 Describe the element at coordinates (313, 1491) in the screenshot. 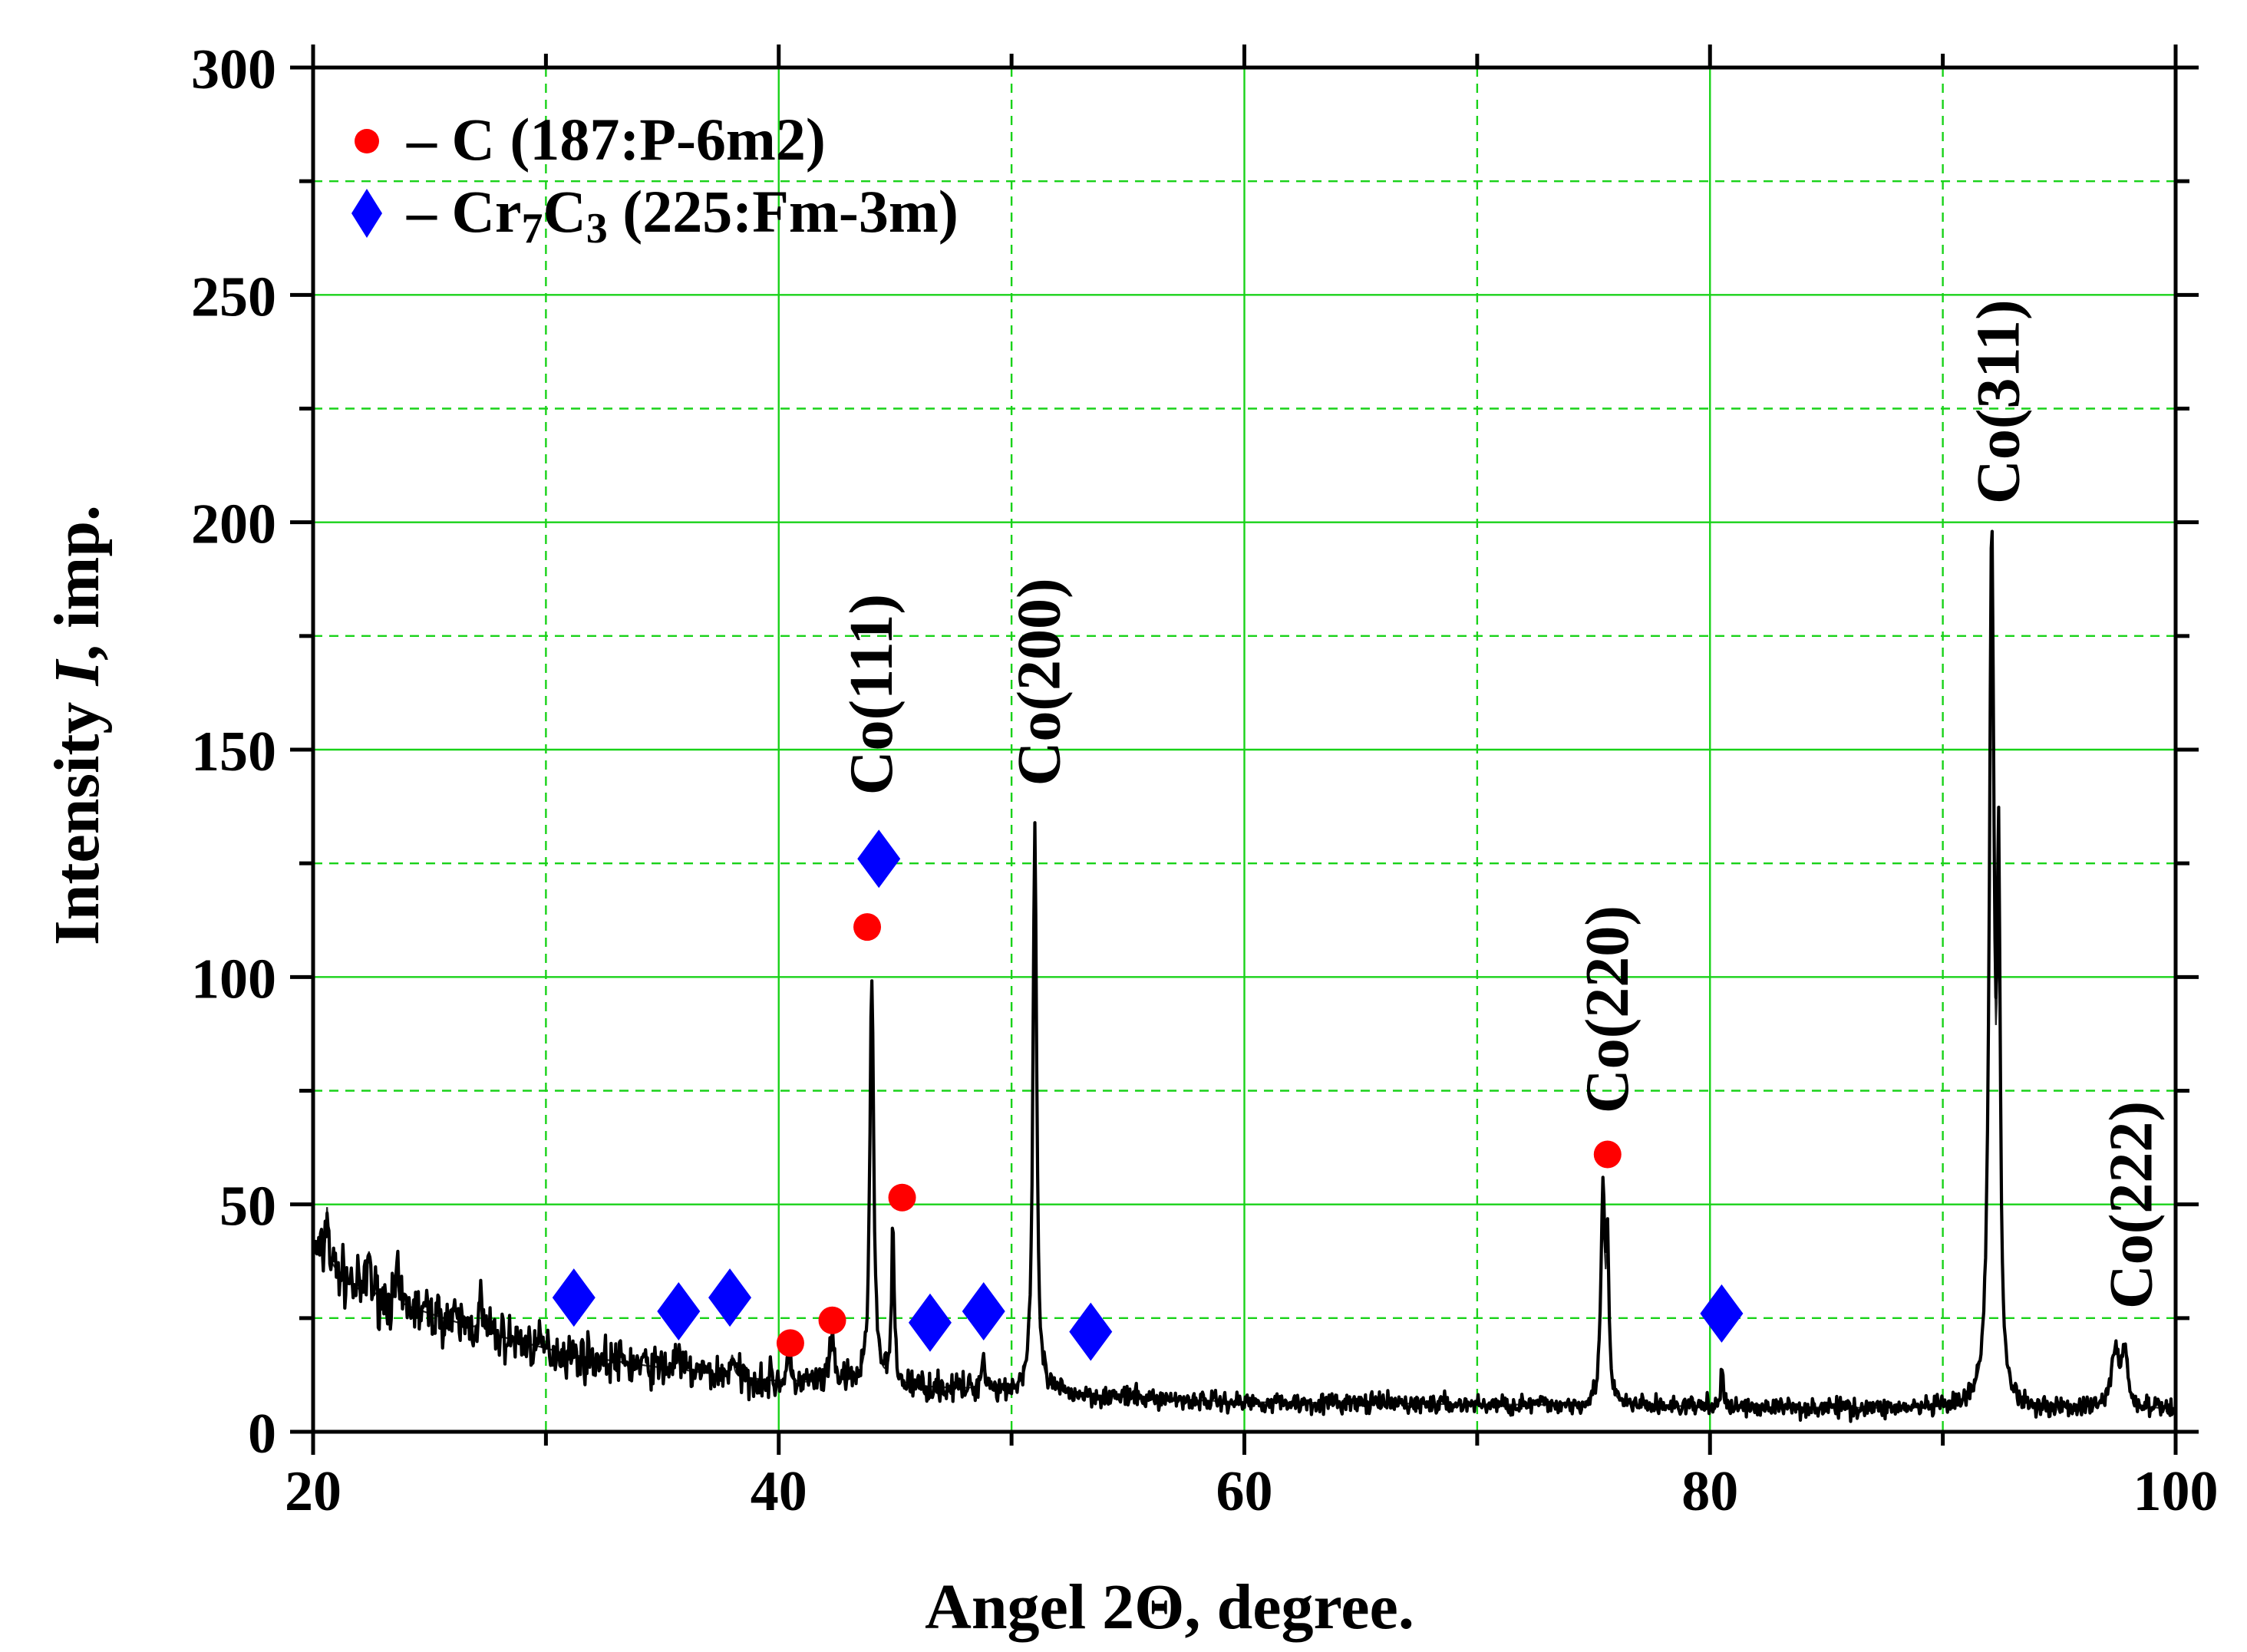

I see `x-tick-label: 20` at that location.